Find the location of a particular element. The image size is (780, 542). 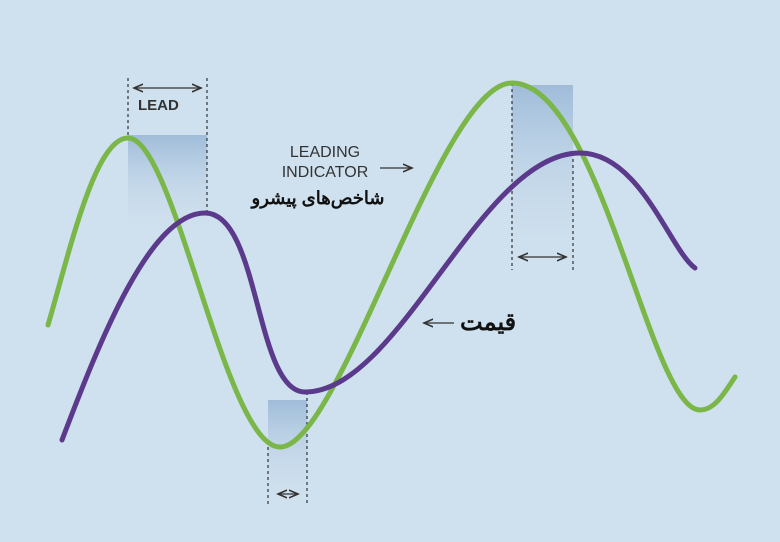

price-label-fa: قیمت is located at coordinates (488, 322).